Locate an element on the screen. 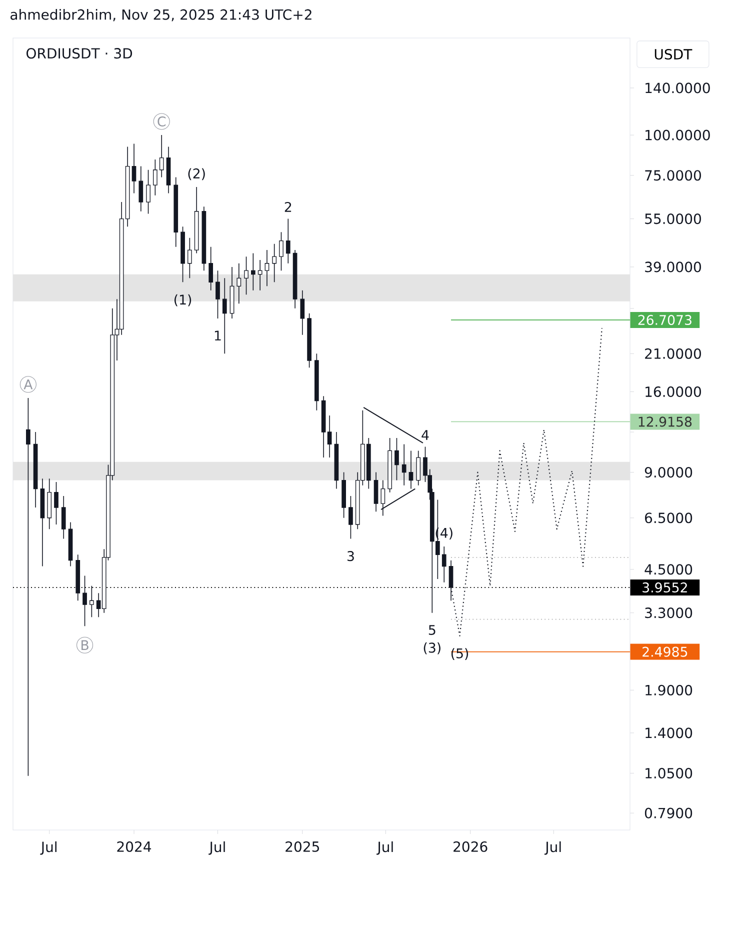  x-tick-label: 2025 is located at coordinates (302, 846).